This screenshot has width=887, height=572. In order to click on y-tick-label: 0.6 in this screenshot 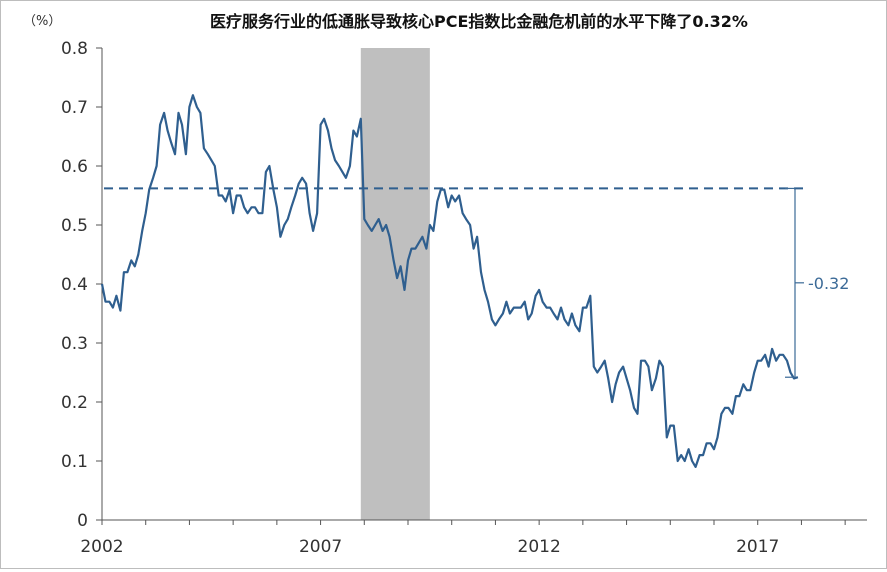, I will do `click(74, 167)`.